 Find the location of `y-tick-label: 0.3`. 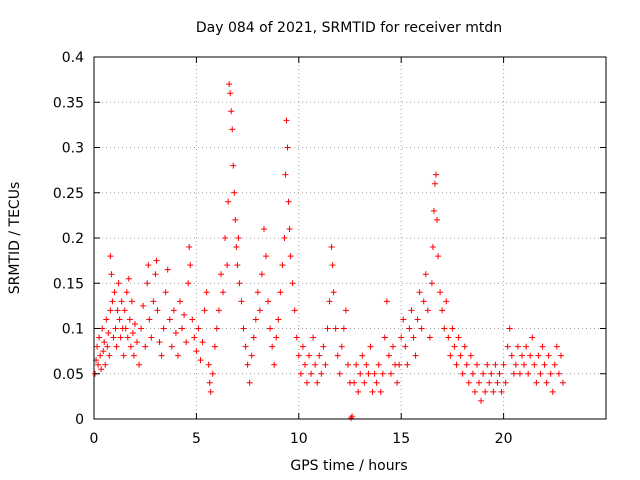

y-tick-label: 0.3 is located at coordinates (73, 149).